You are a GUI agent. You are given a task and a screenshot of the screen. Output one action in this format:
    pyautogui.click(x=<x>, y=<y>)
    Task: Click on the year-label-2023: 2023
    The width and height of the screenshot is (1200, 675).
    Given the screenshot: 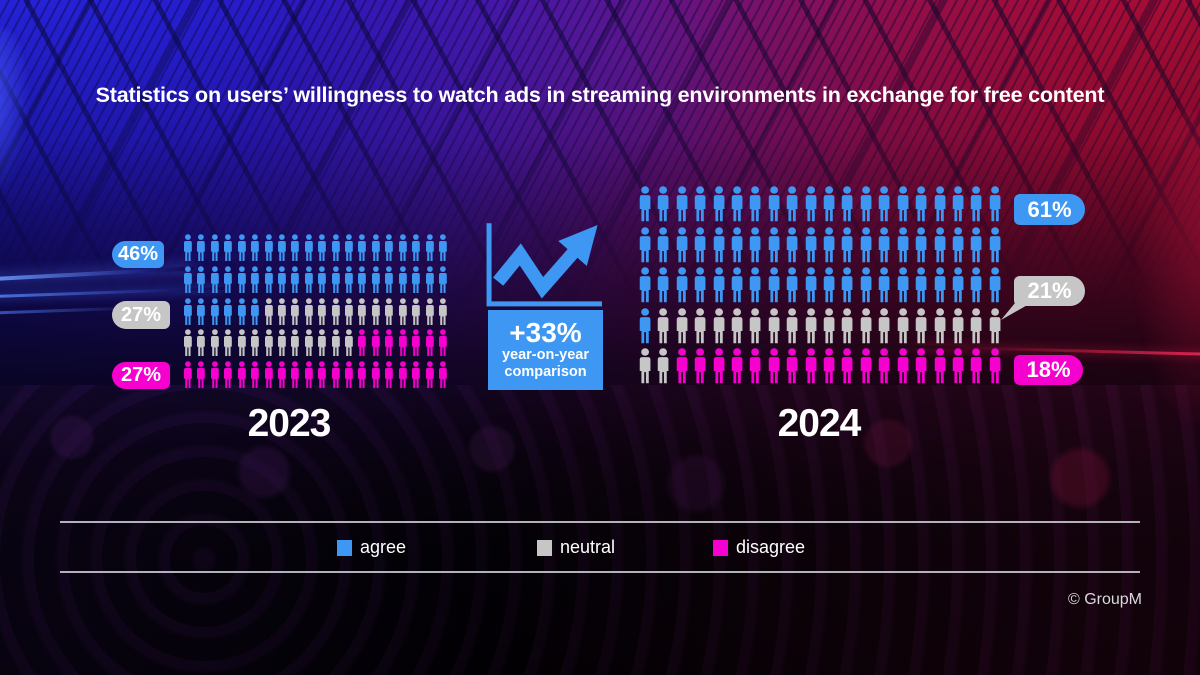 What is the action you would take?
    pyautogui.click(x=289, y=423)
    